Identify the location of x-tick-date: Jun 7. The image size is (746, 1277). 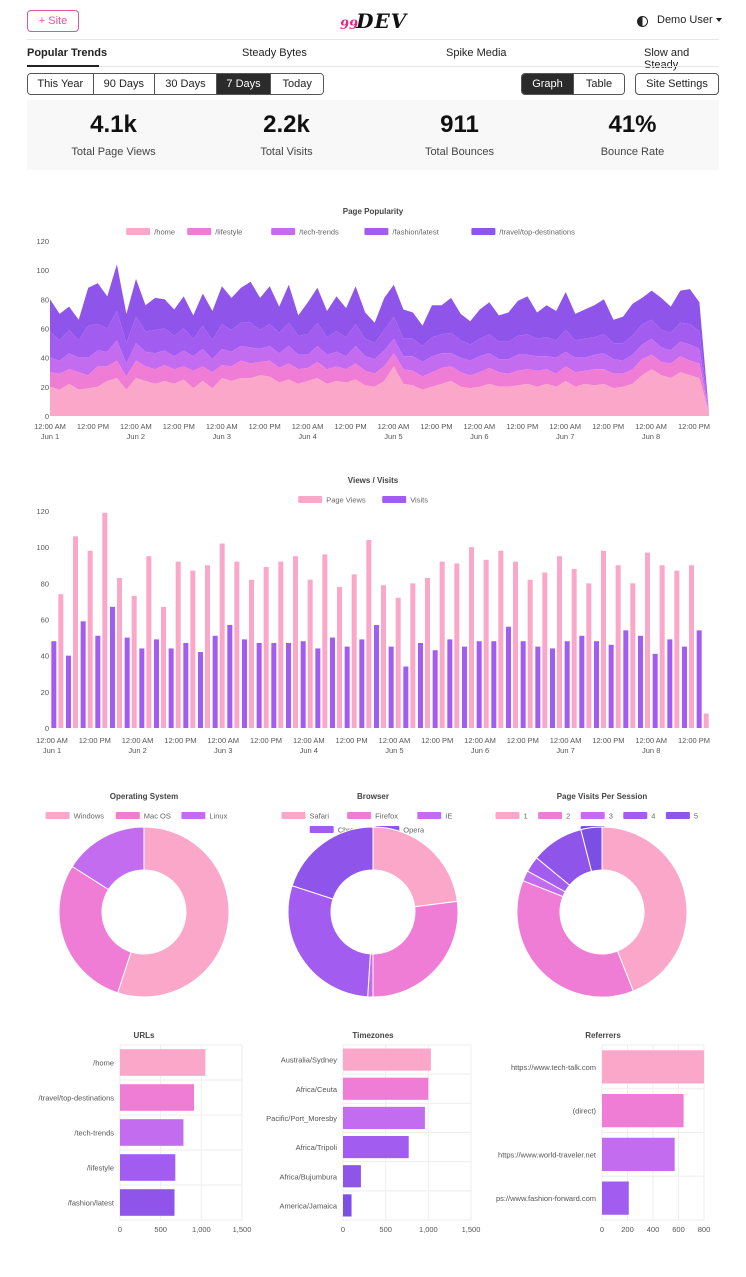
(565, 436).